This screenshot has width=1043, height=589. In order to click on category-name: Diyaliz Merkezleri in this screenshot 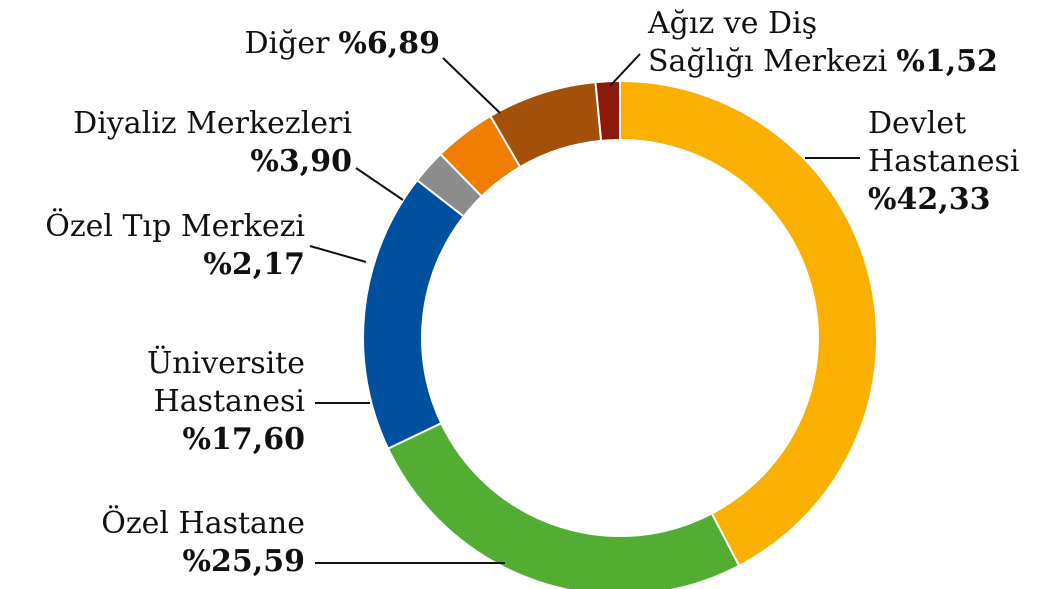, I will do `click(212, 123)`.